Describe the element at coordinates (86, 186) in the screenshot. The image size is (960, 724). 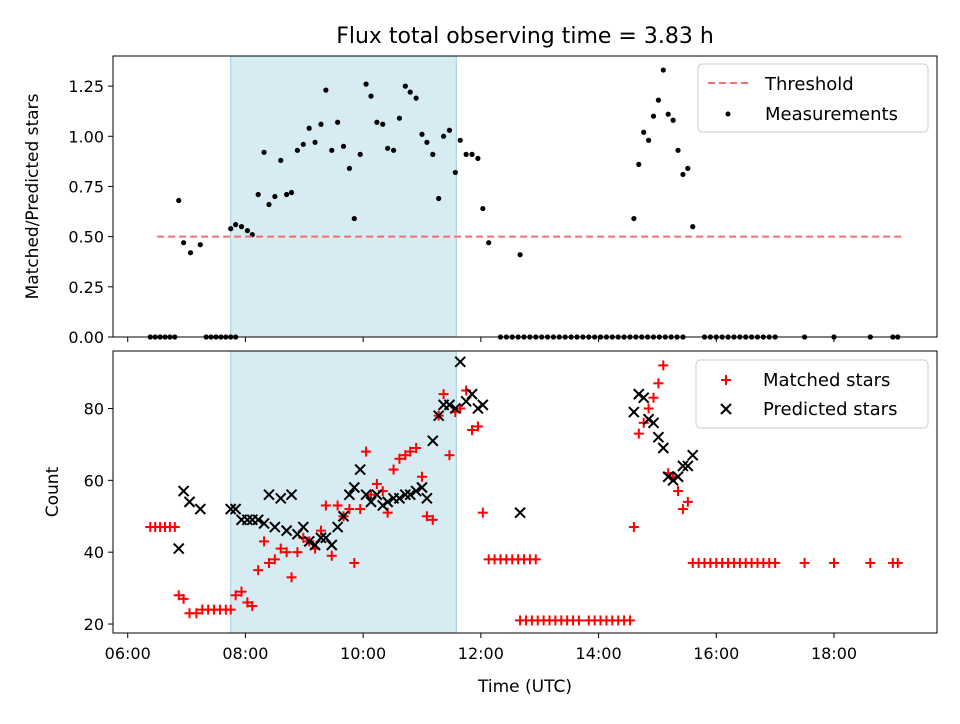
I see `top-y-tick-label: 0.75` at that location.